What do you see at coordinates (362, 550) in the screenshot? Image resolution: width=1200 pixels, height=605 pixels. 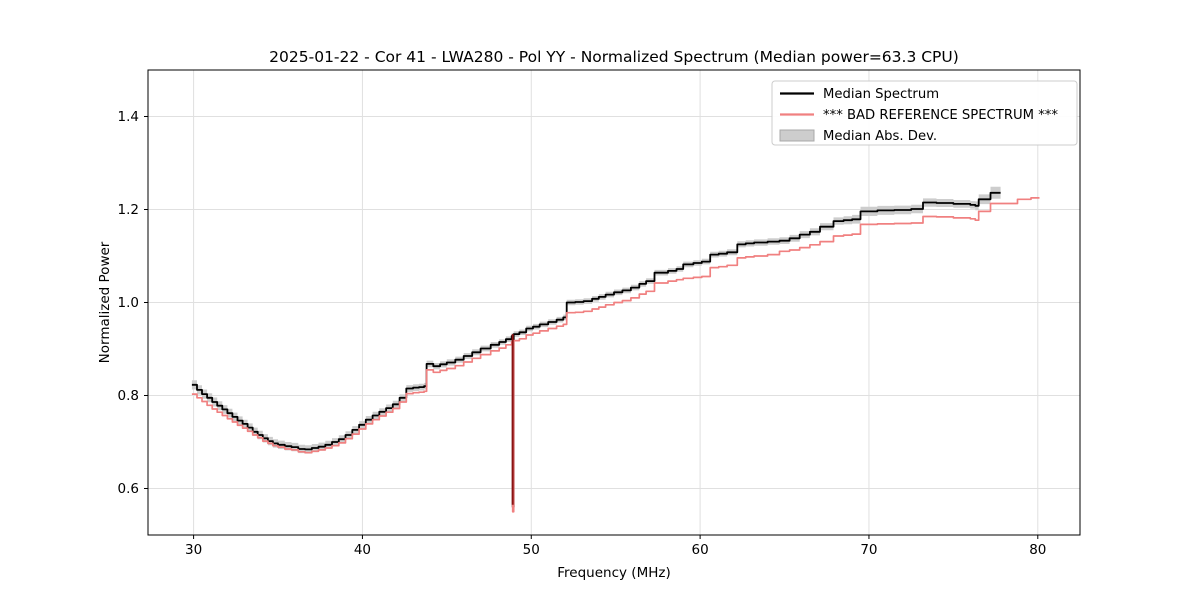 I see `x-tick-label: 40` at bounding box center [362, 550].